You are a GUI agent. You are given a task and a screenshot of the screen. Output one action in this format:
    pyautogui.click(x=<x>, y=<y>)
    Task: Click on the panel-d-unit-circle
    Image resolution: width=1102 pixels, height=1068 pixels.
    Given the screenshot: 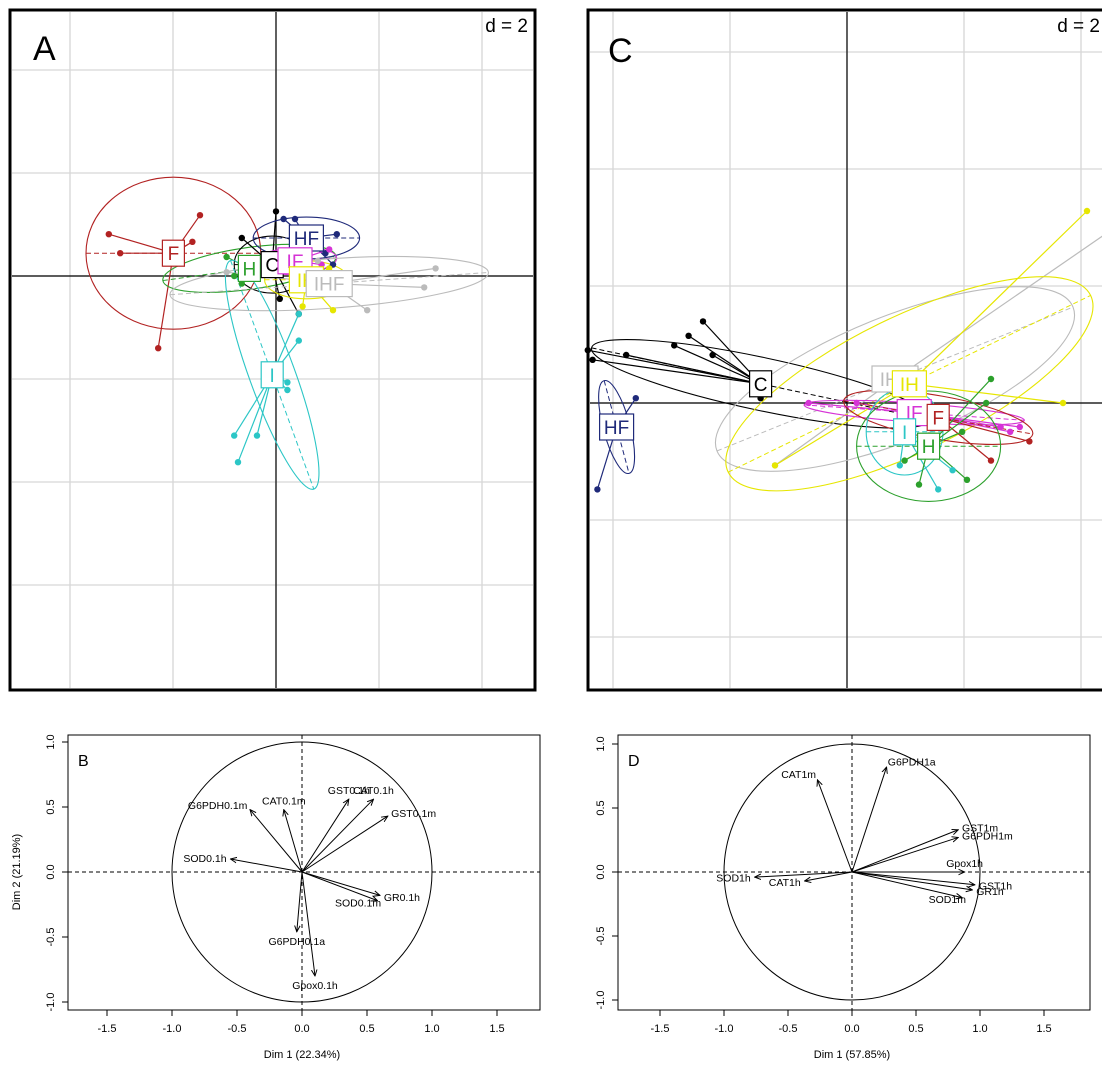 What is the action you would take?
    pyautogui.click(x=852, y=872)
    